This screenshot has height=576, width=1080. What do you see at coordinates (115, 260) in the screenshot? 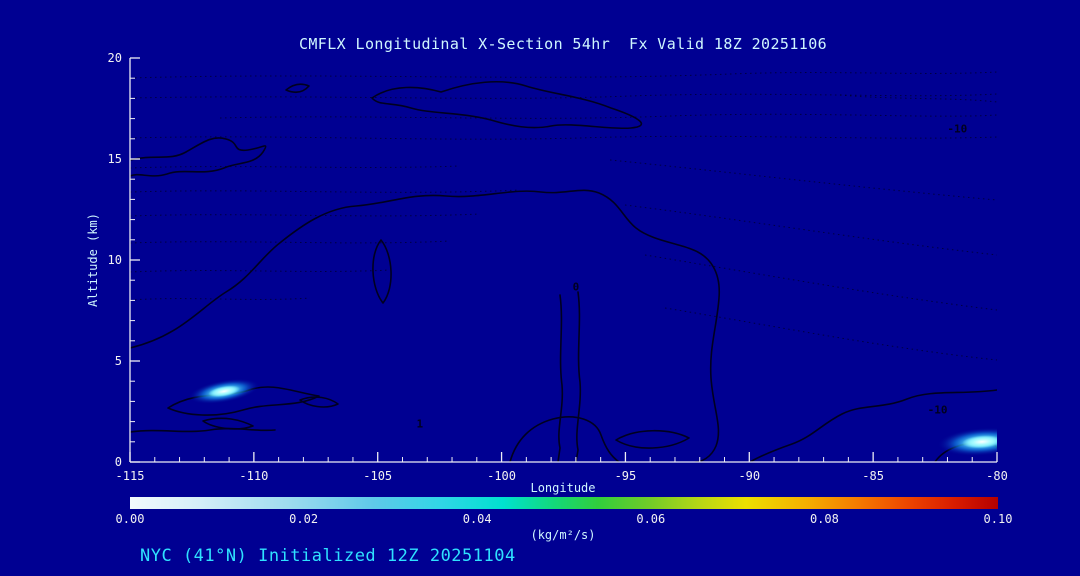
I see `y-tick-label: 10` at bounding box center [115, 260].